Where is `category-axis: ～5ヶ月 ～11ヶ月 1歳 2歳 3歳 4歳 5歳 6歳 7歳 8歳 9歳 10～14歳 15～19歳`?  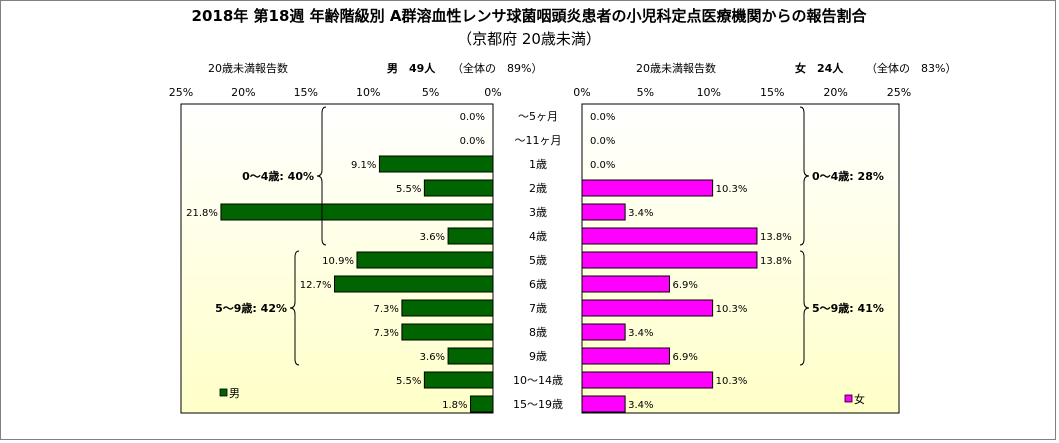
category-axis: ～5ヶ月 ～11ヶ月 1歳 2歳 3歳 4歳 5歳 6歳 7歳 8歳 9歳 10～14歳 15～19歳 is located at coordinates (538, 260).